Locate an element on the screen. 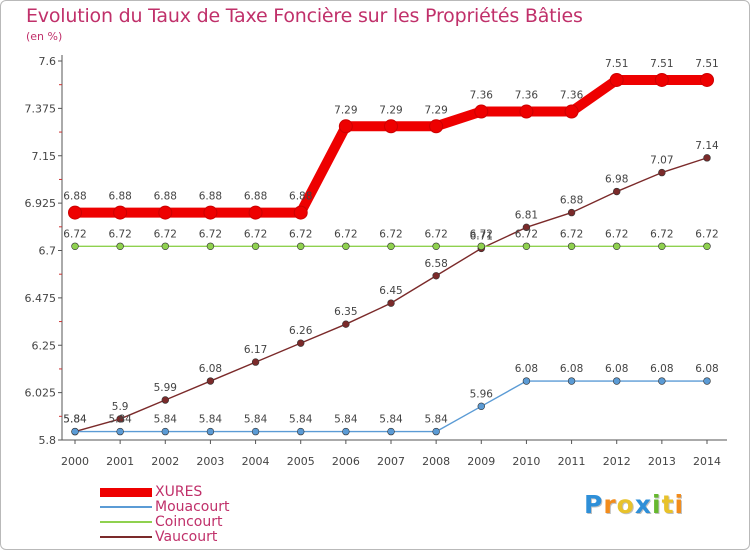 The width and height of the screenshot is (750, 550). data-label: 7.07 is located at coordinates (661, 161).